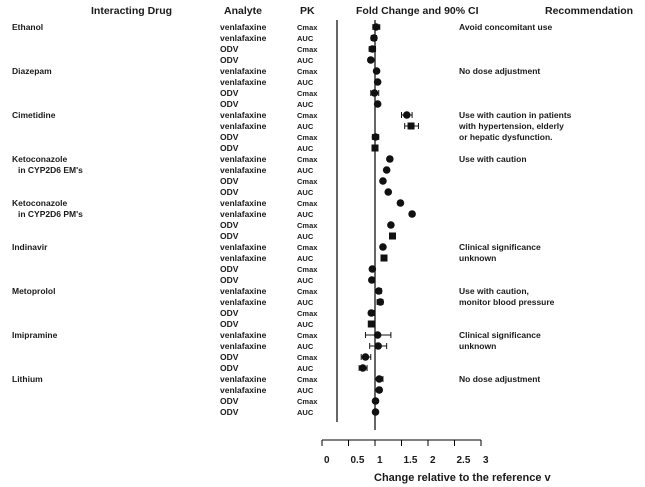 Image resolution: width=645 pixels, height=487 pixels. What do you see at coordinates (30, 247) in the screenshot?
I see `drug-label: Indinavir` at bounding box center [30, 247].